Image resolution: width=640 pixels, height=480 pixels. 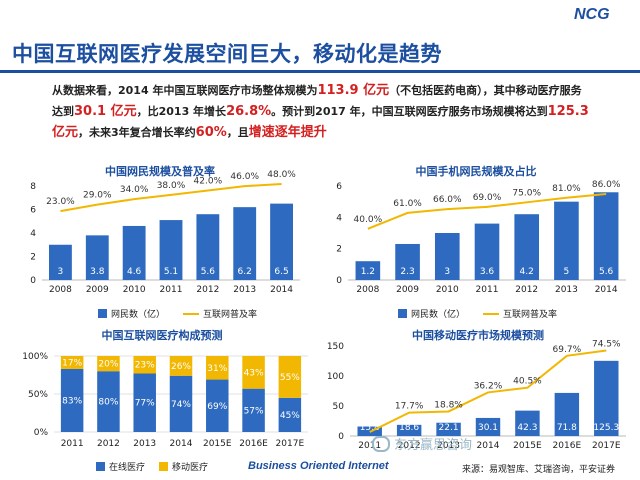 I want to click on bar-data-label: 71.8, so click(x=567, y=428).